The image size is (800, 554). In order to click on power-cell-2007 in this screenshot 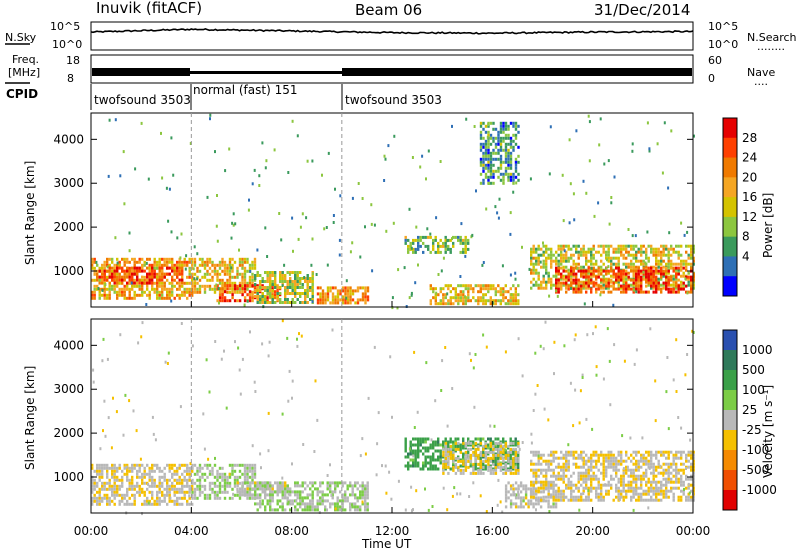, I will do `click(603, 292)`.